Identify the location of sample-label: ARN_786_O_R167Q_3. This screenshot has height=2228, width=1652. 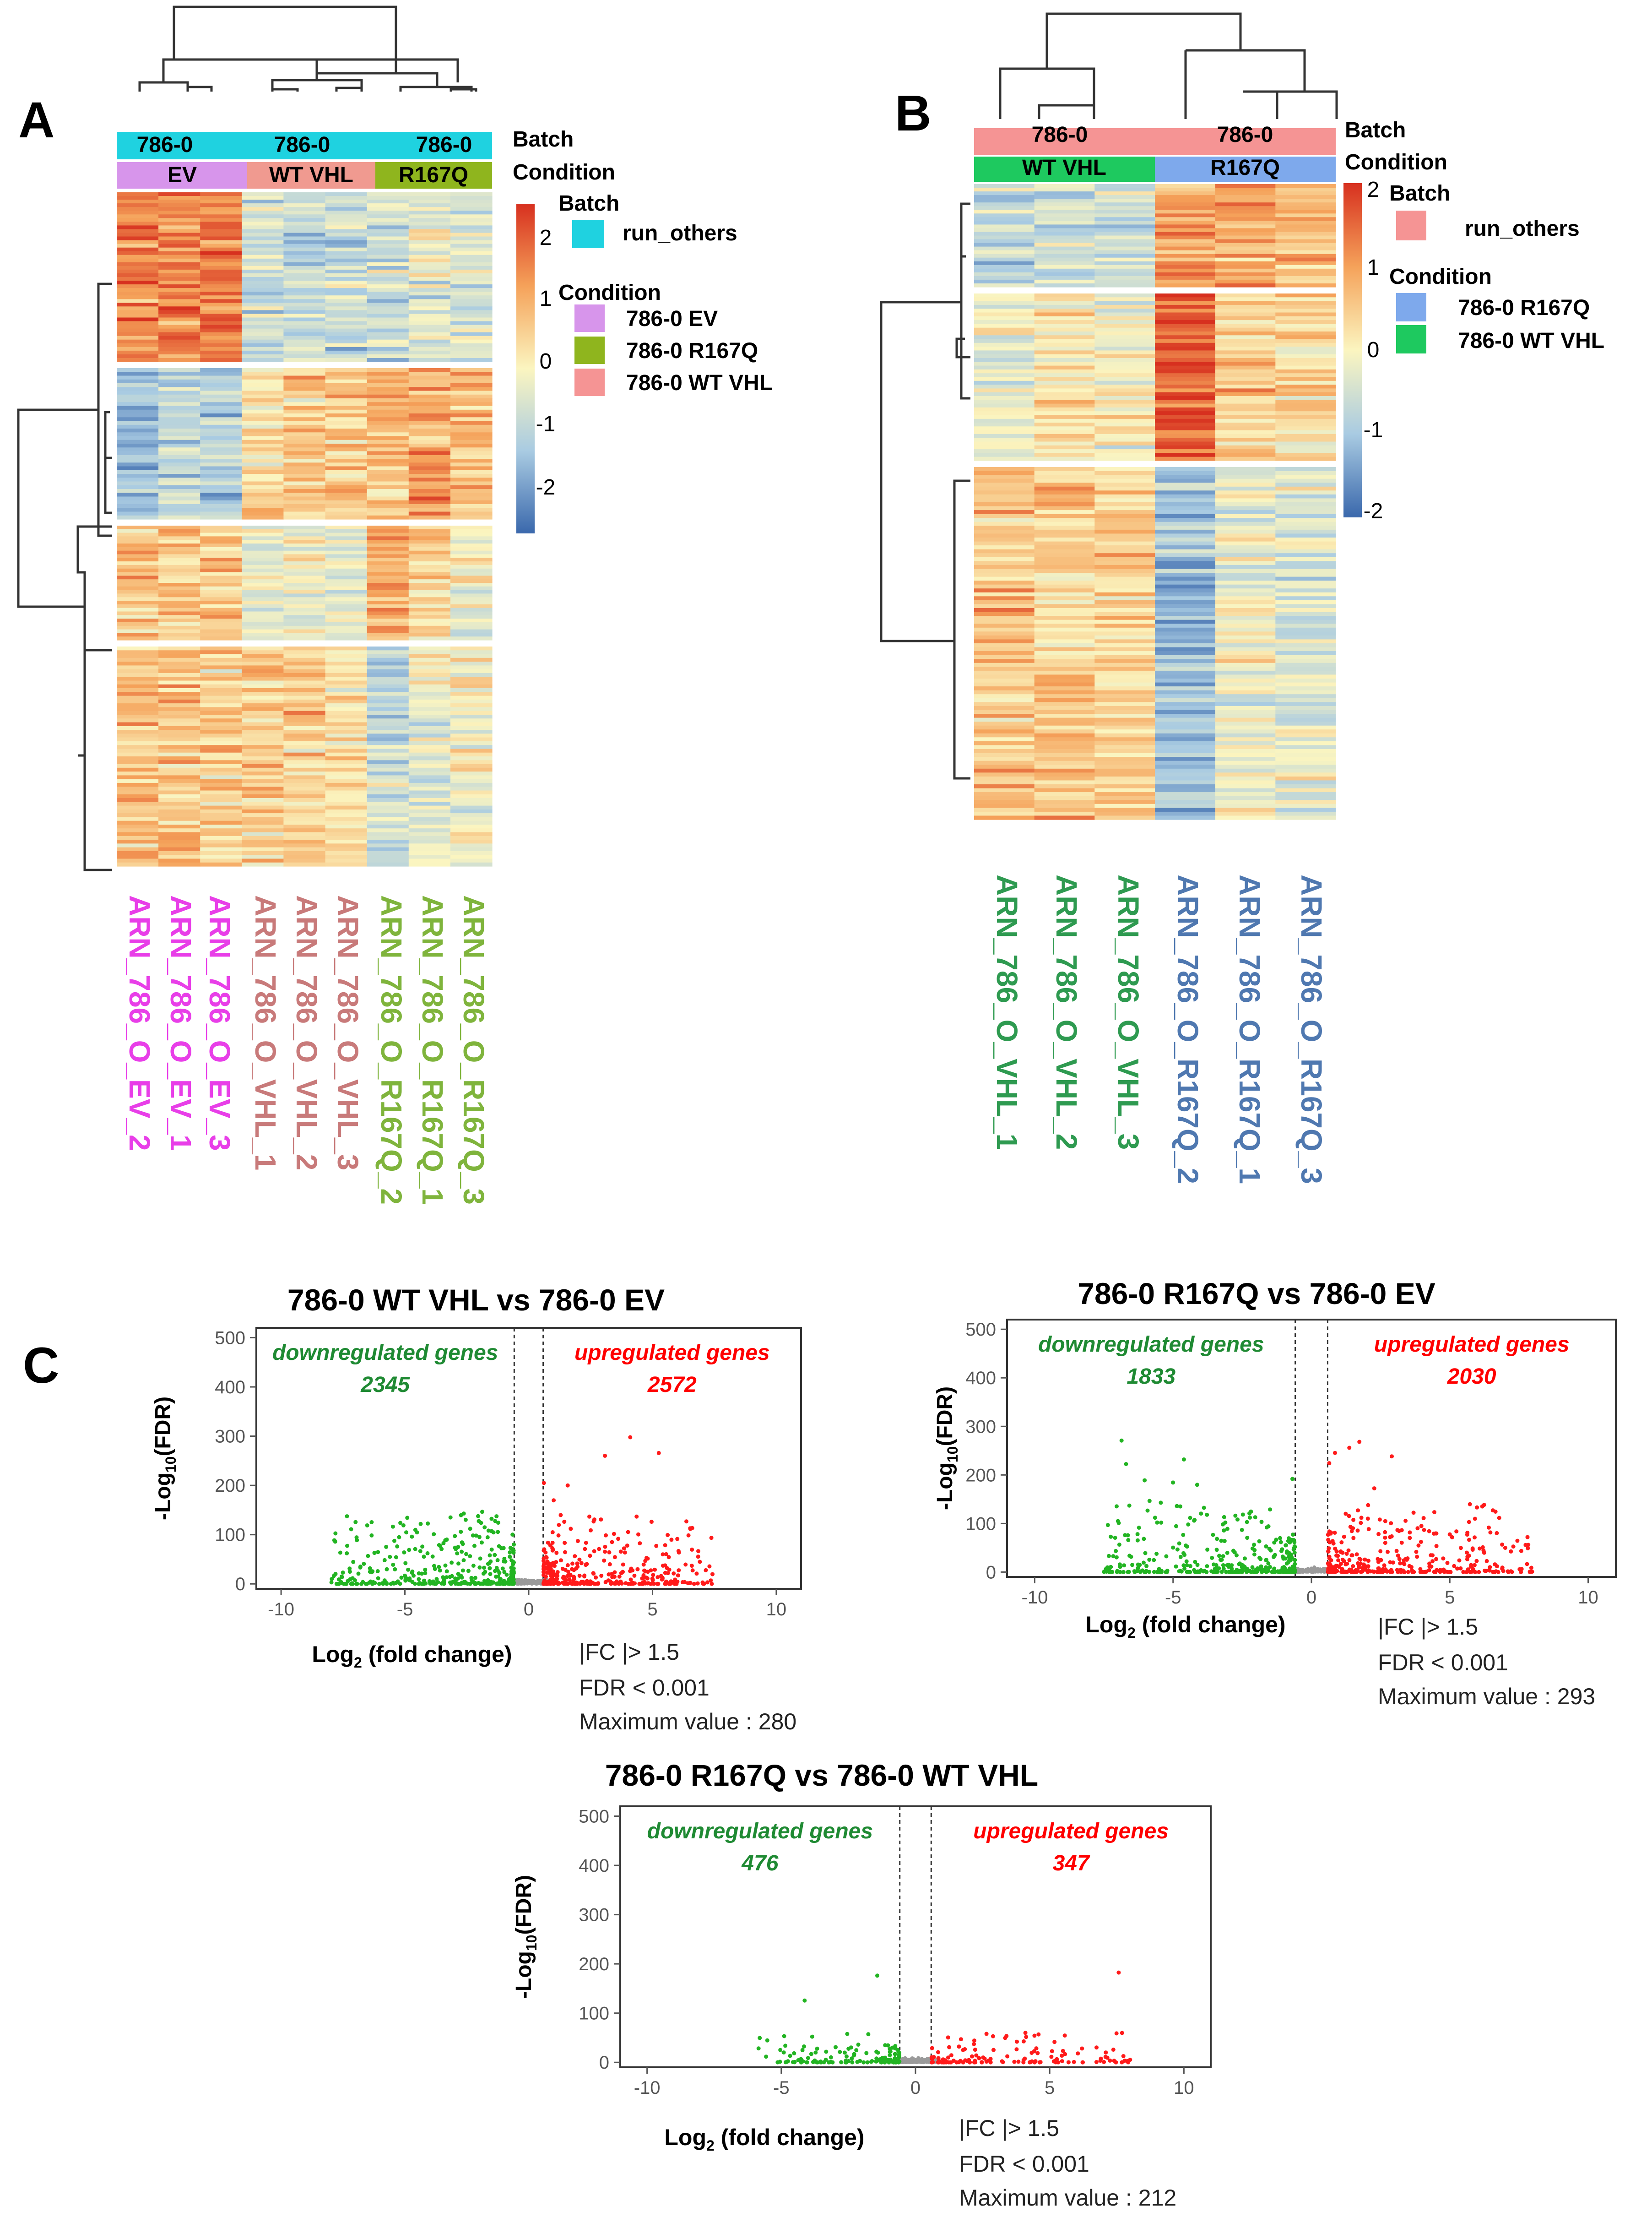
(1311, 1029).